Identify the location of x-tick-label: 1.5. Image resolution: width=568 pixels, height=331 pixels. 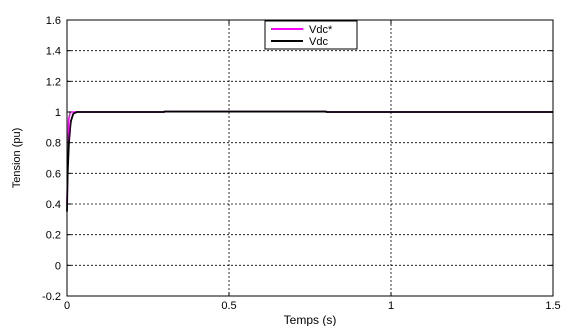
(552, 306).